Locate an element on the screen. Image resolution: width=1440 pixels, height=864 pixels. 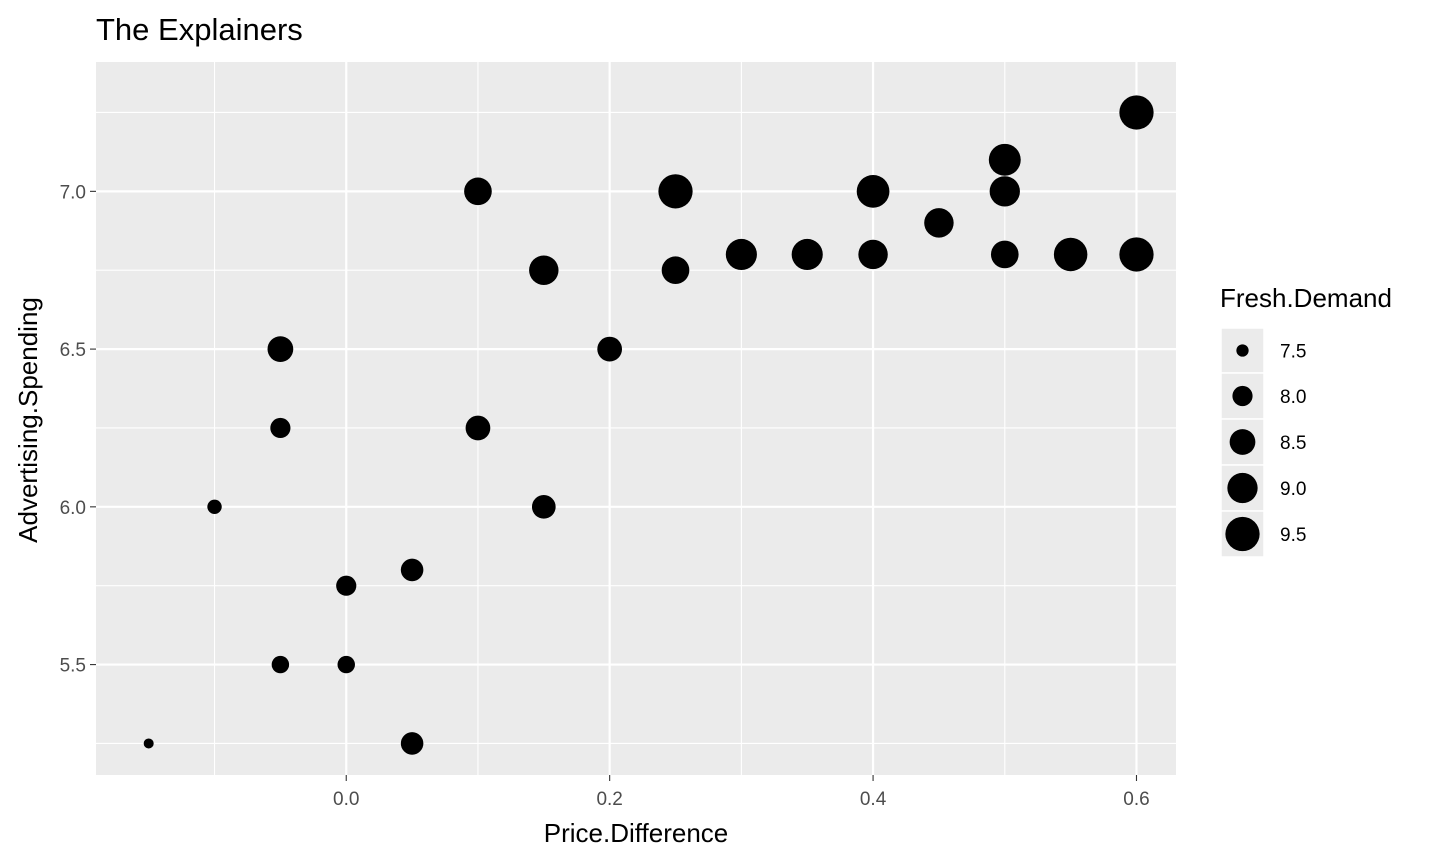
legend-label: 7.5 is located at coordinates (1293, 352).